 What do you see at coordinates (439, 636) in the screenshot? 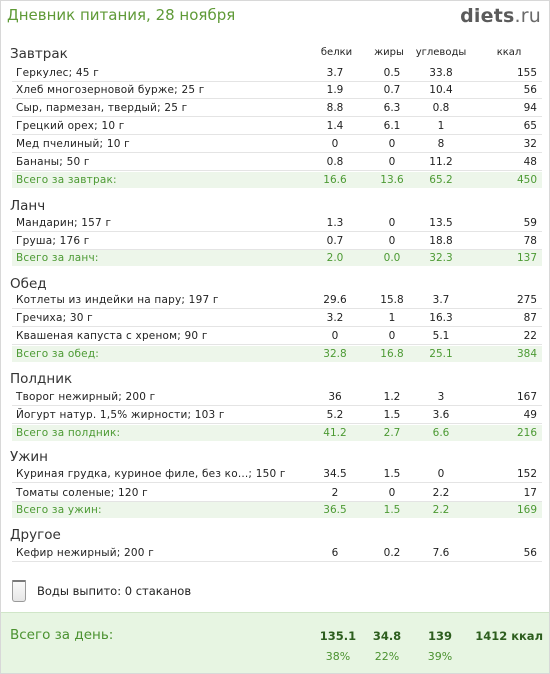
I see `day-carbs: 139` at bounding box center [439, 636].